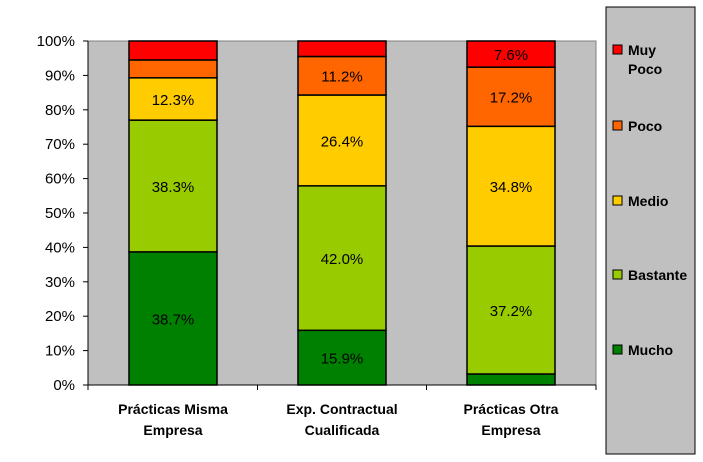 Image resolution: width=703 pixels, height=462 pixels. What do you see at coordinates (60, 110) in the screenshot?
I see `y-tick-label: 80%` at bounding box center [60, 110].